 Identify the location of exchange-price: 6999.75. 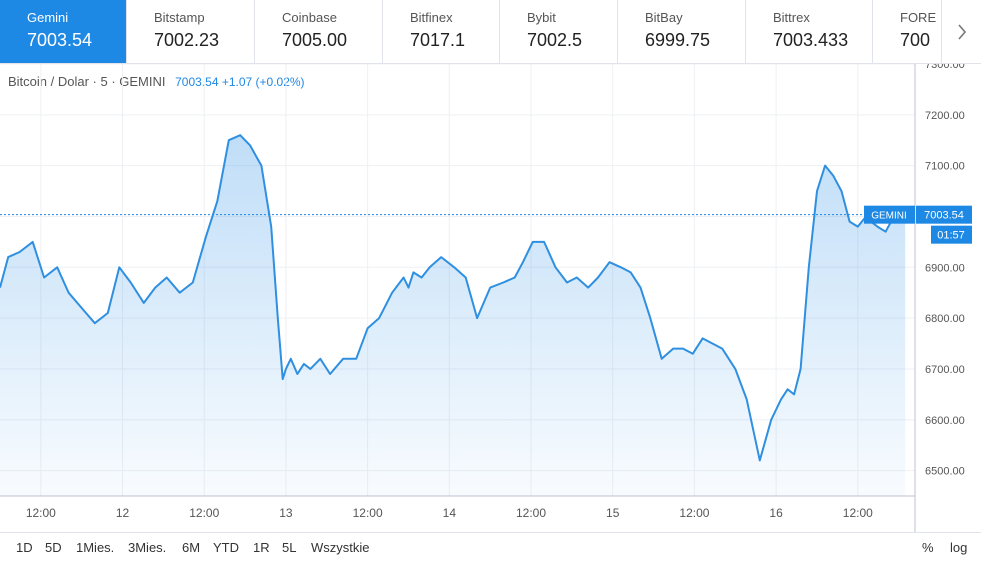
(678, 40).